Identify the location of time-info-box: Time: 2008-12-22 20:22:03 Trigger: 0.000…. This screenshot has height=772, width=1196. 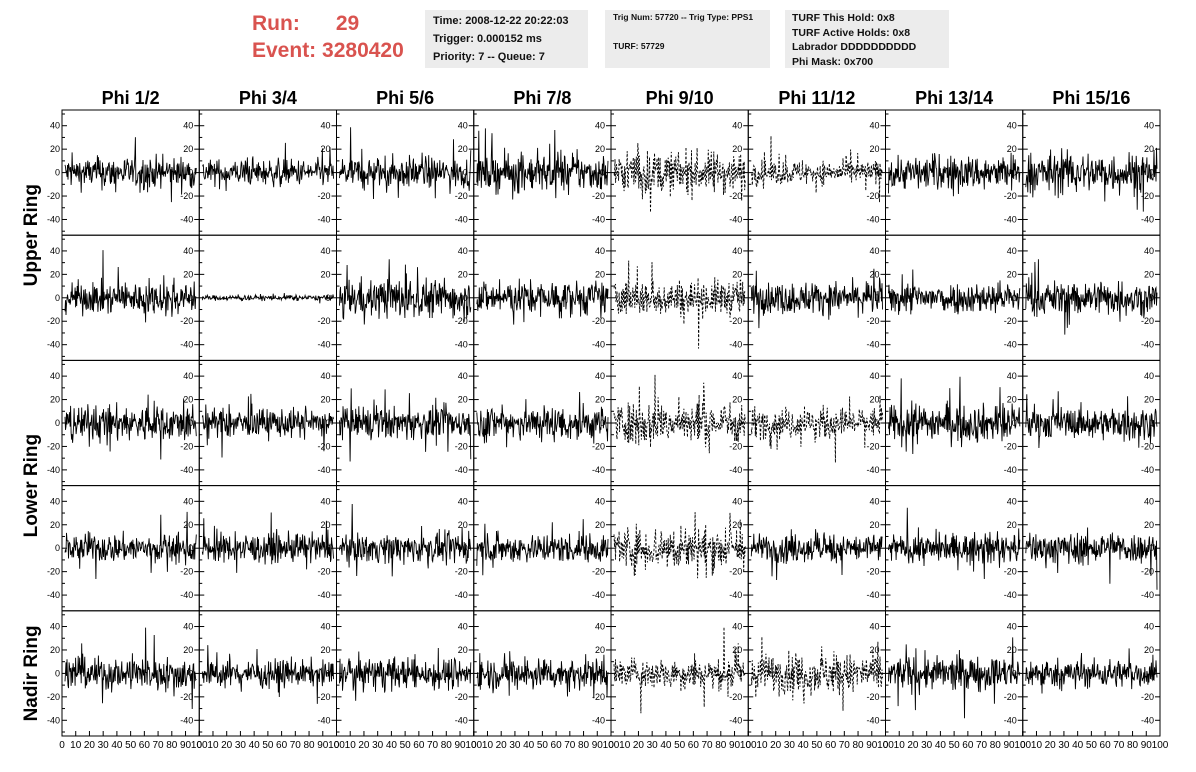
(506, 39).